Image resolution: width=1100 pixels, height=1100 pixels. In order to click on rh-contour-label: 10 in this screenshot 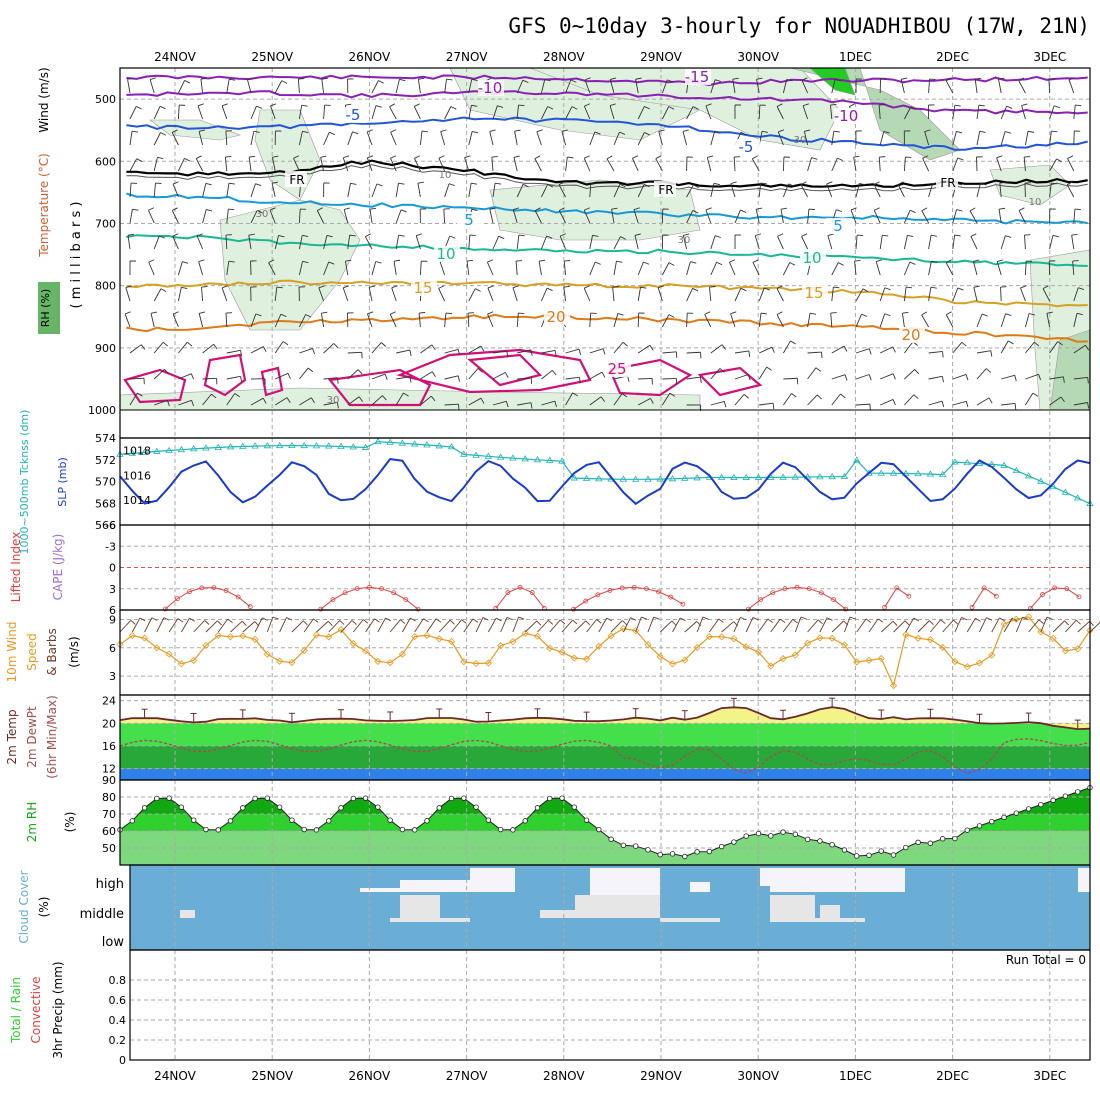, I will do `click(1035, 202)`.